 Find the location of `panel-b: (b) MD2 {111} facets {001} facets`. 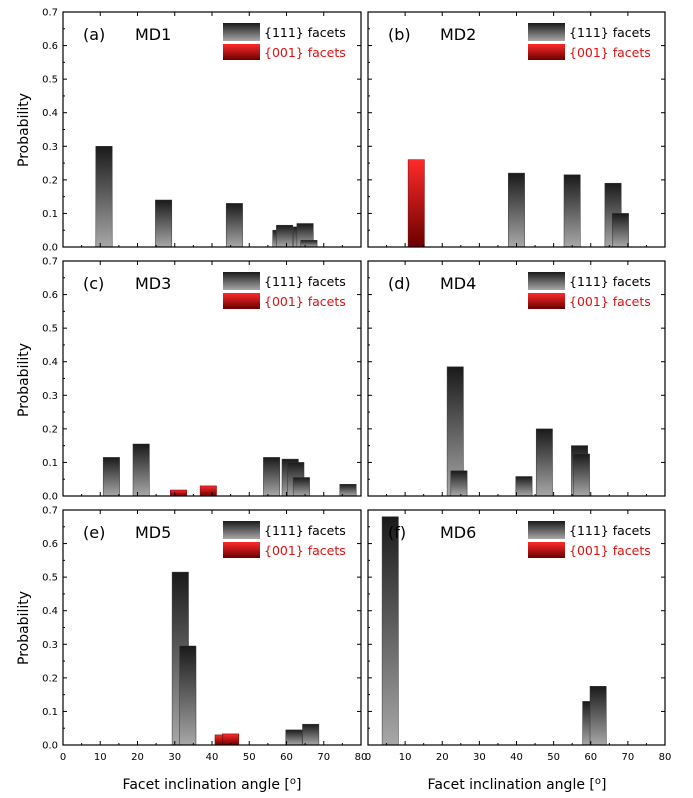

panel-b: (b) MD2 {111} facets {001} facets is located at coordinates (516, 129).